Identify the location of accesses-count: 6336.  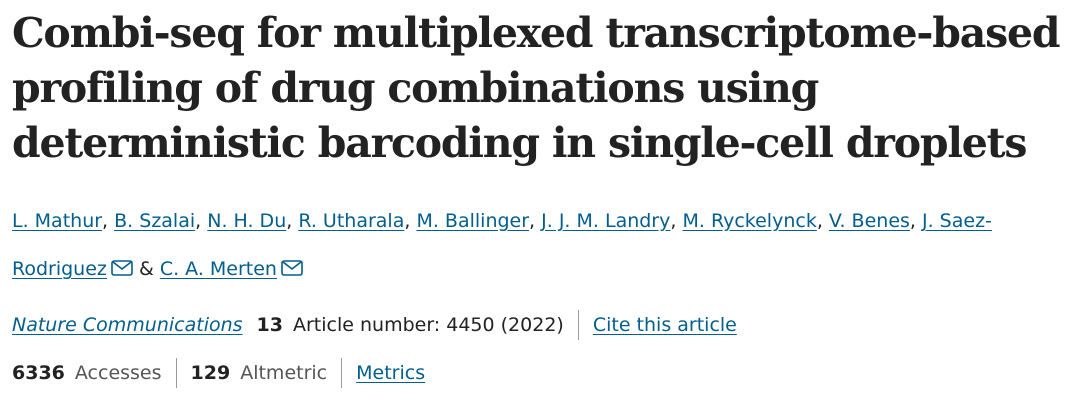
(38, 373).